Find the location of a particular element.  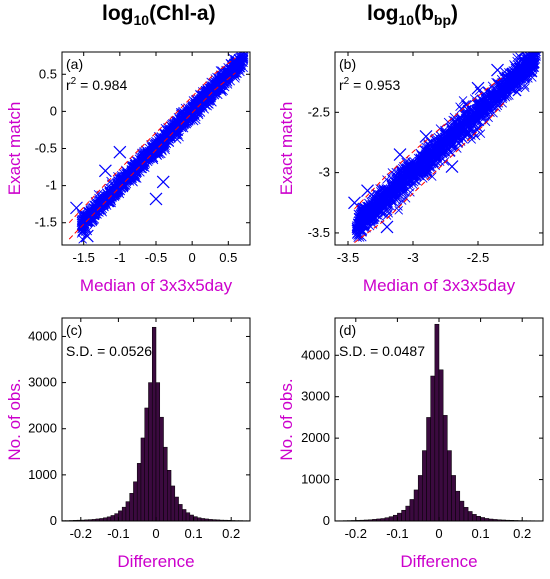

stat-text: r2 = 0.953 is located at coordinates (369, 84).